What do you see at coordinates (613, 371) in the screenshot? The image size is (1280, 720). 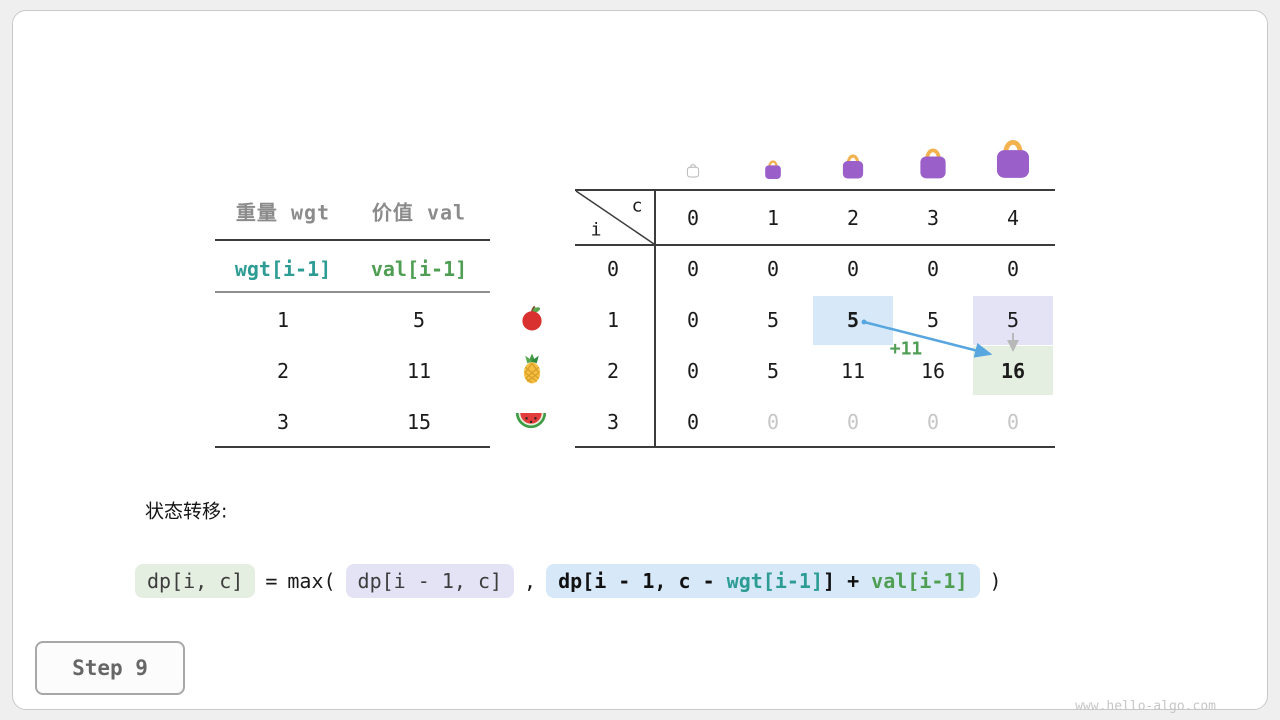 I see `dp-row-header-2: 2` at bounding box center [613, 371].